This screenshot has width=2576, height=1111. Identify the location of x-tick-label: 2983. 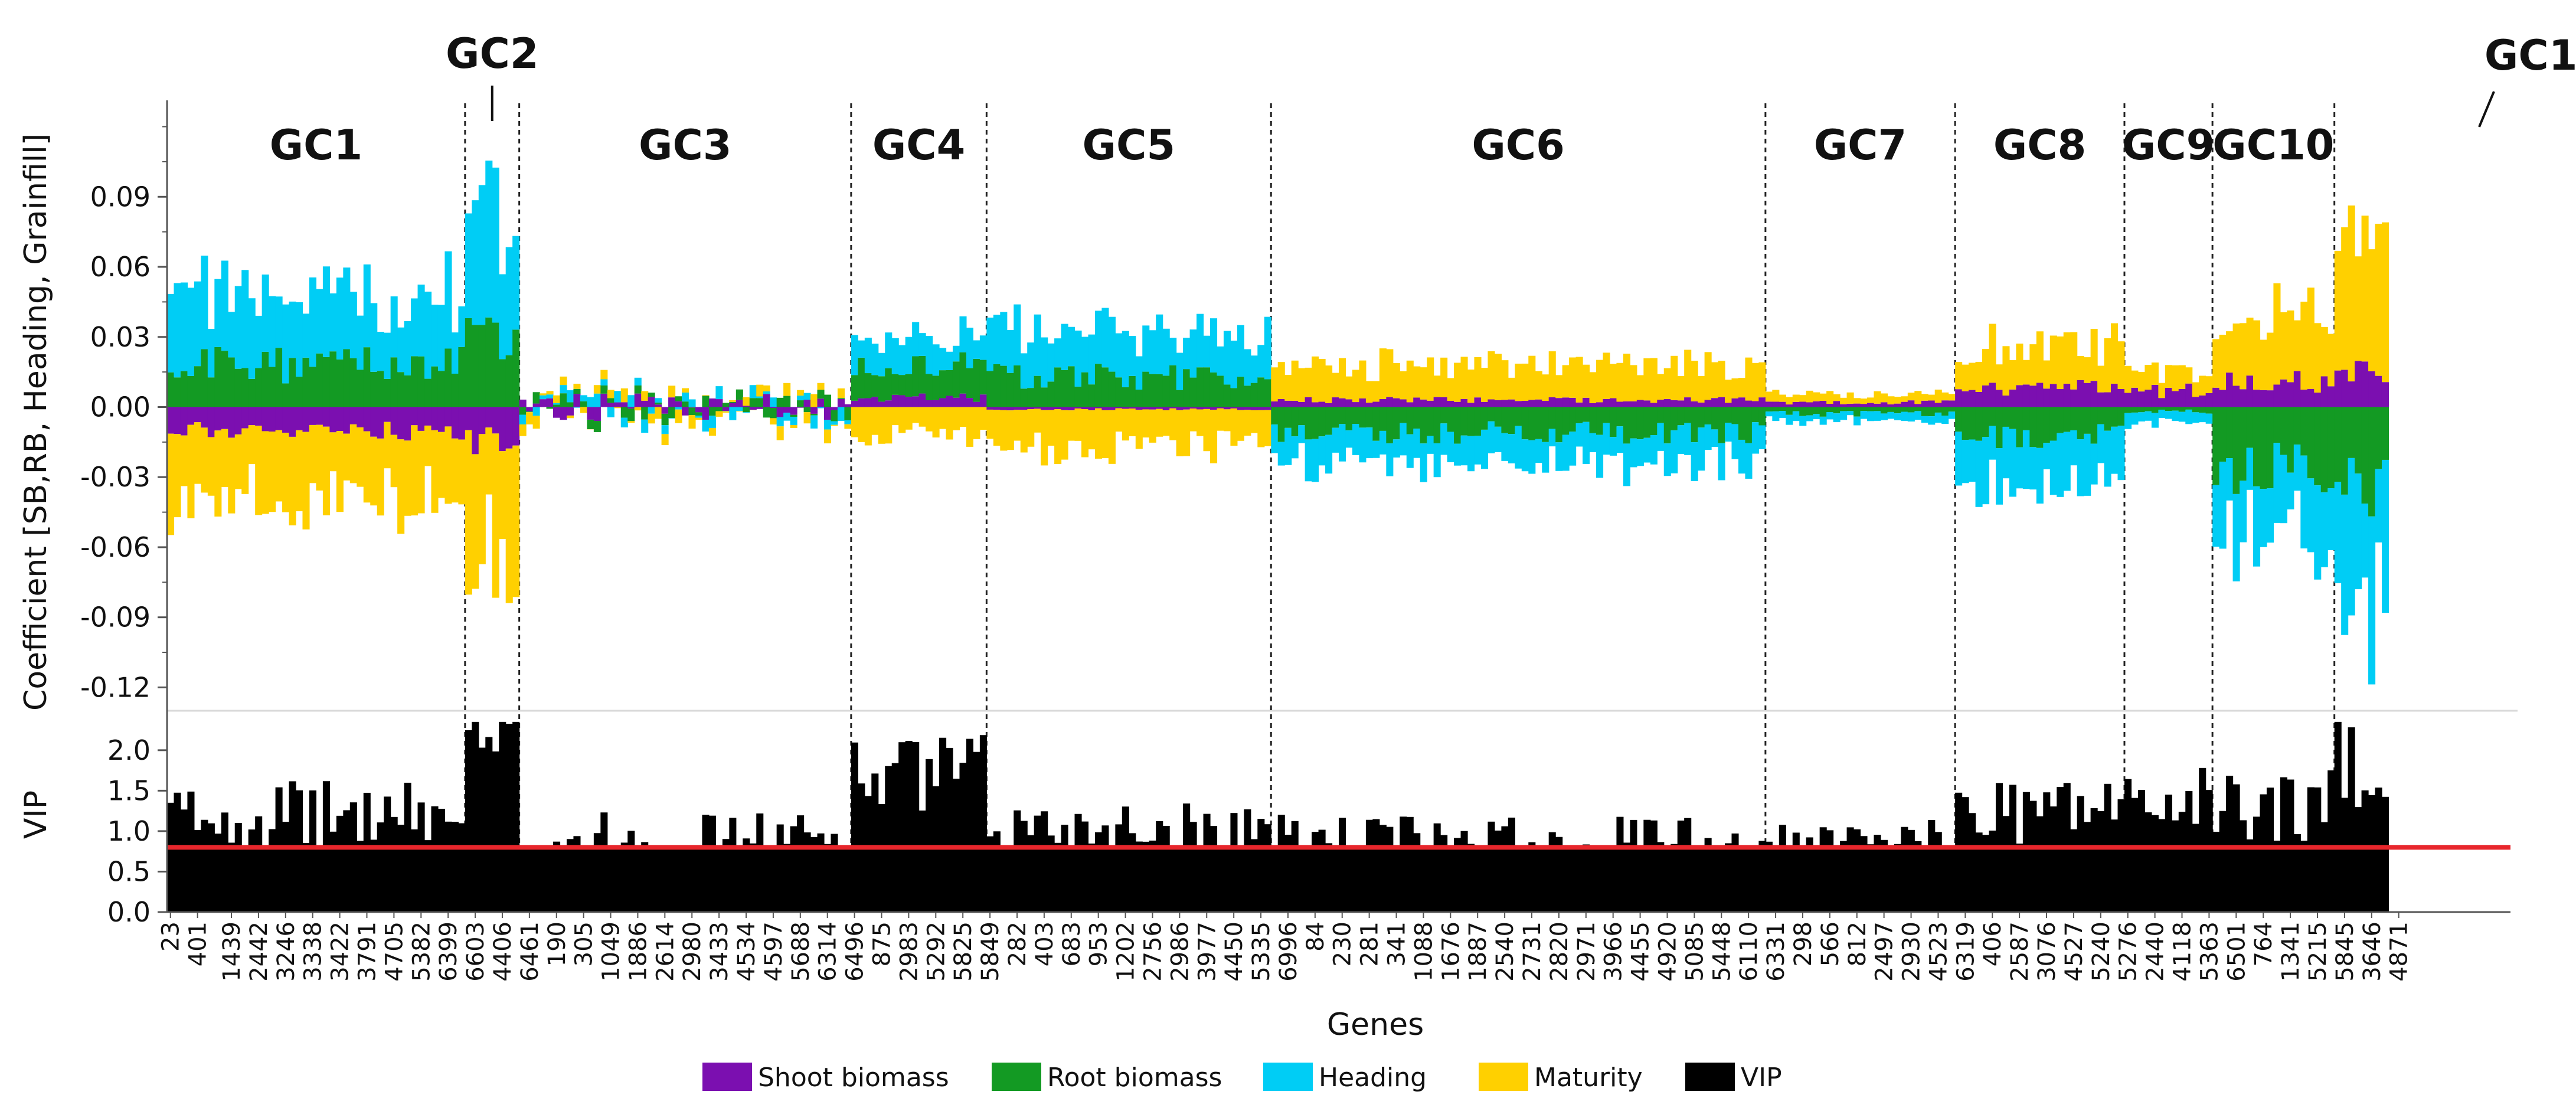
(909, 952).